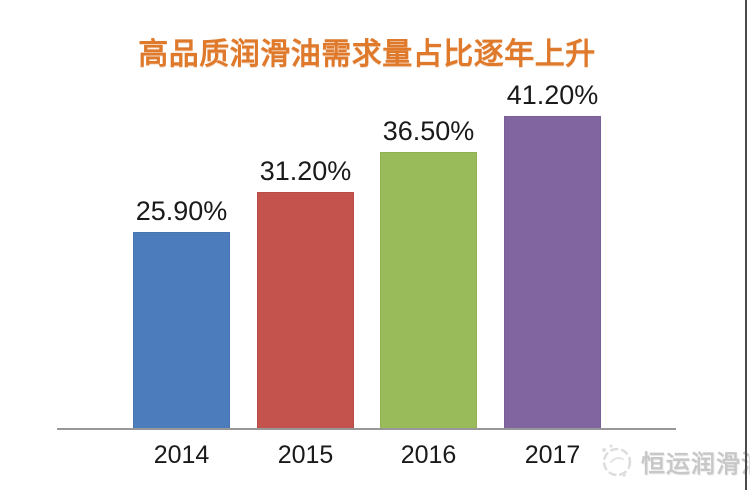 The height and width of the screenshot is (490, 750). Describe the element at coordinates (428, 290) in the screenshot. I see `bar-2016` at that location.